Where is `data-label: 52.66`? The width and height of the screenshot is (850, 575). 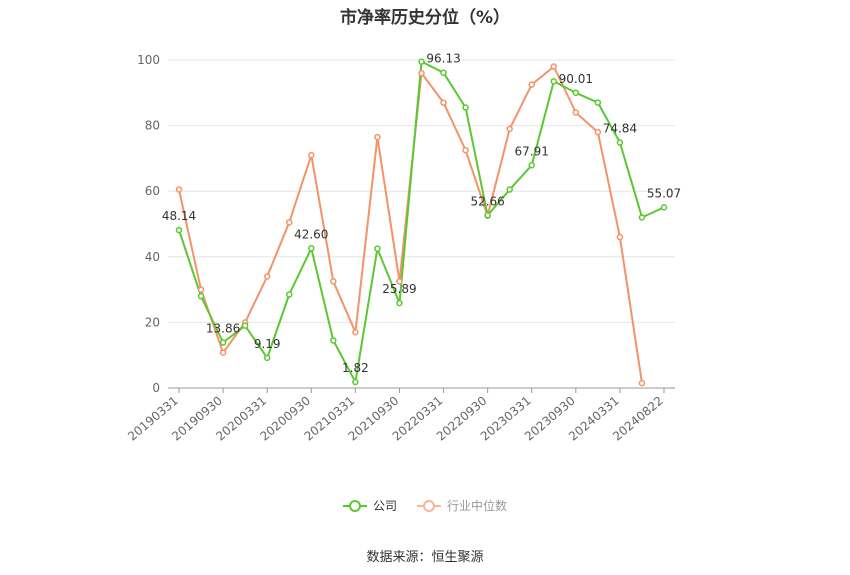 data-label: 52.66 is located at coordinates (487, 201).